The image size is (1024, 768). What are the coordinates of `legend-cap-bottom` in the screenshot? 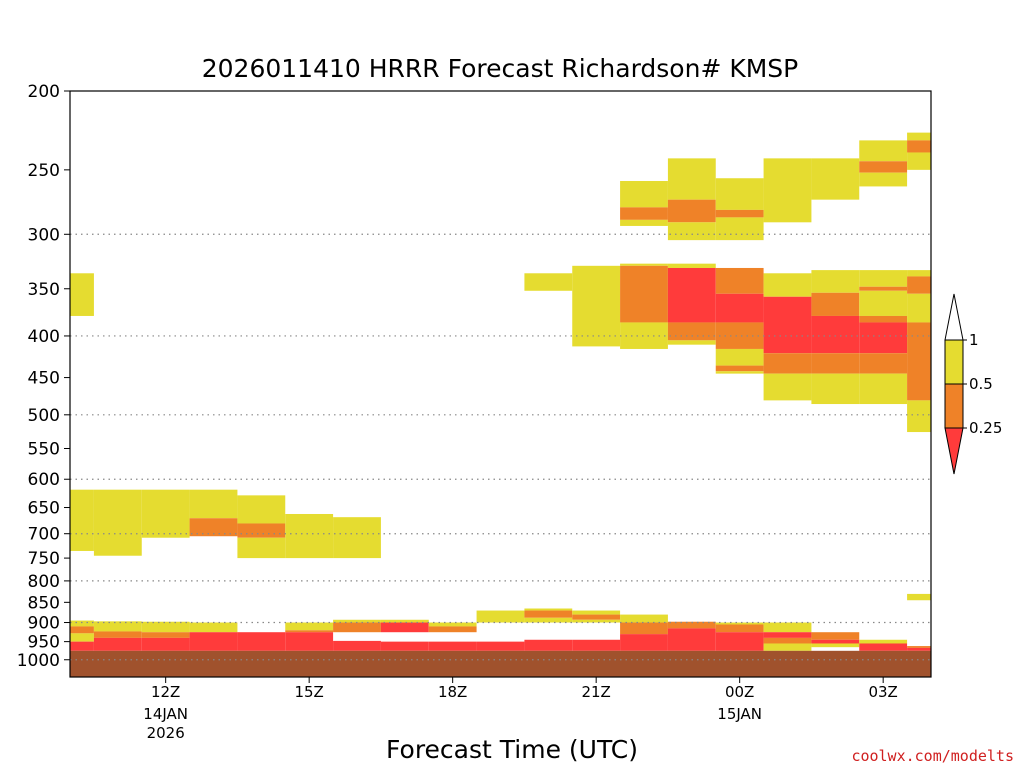 It's located at (954, 451).